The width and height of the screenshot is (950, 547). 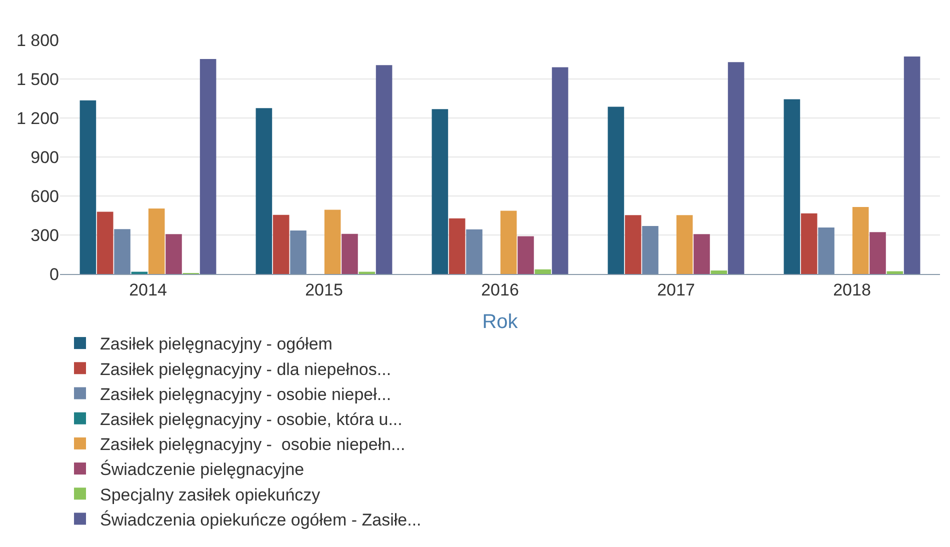 I want to click on y-tick-label: 0, so click(x=54, y=274).